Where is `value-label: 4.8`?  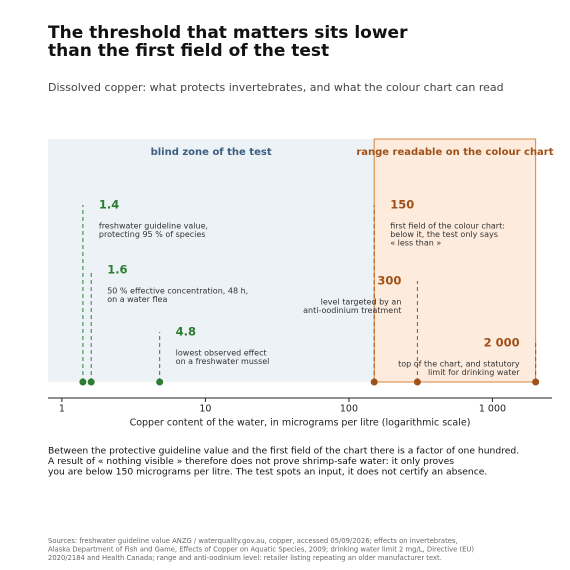 value-label: 4.8 is located at coordinates (186, 332).